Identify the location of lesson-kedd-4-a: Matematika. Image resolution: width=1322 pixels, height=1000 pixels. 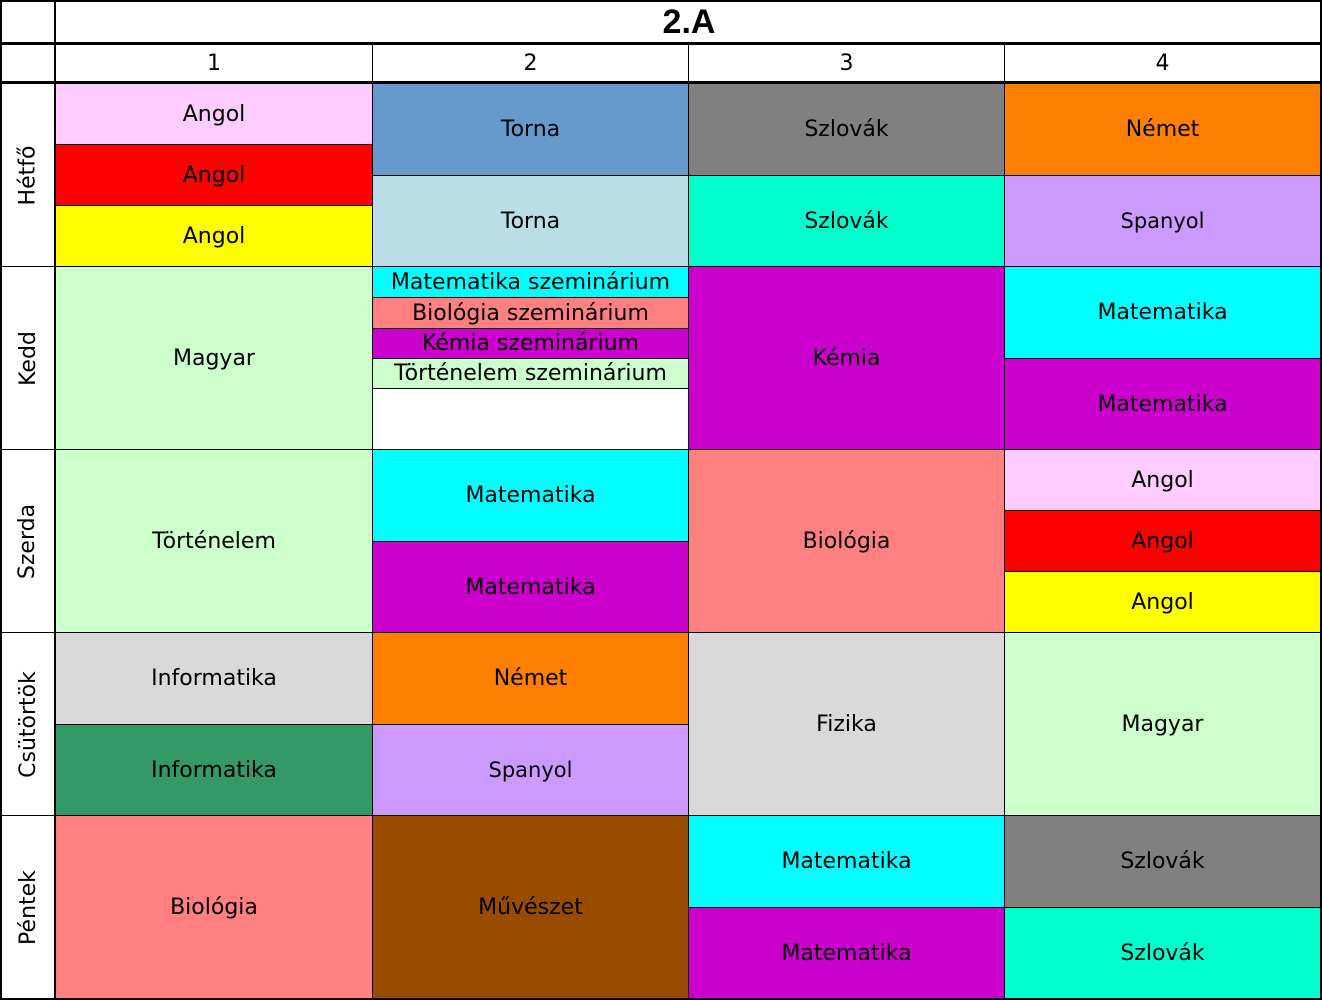
(1162, 312).